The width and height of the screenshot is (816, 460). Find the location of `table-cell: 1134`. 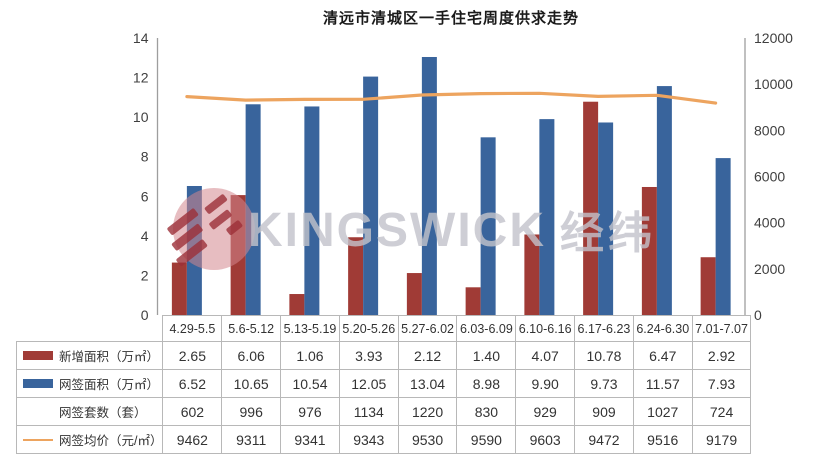

table-cell: 1134 is located at coordinates (368, 411).